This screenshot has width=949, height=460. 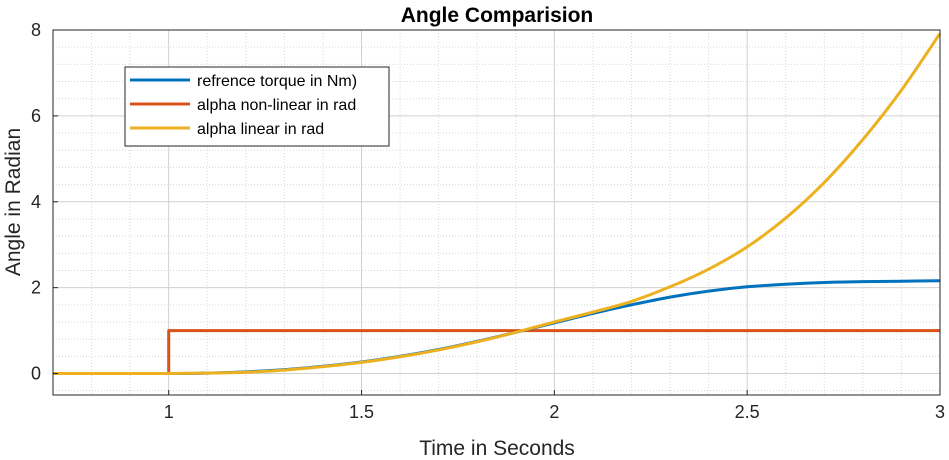 I want to click on legend-entry-reference-torque-label: refrence torque in Nm), so click(x=277, y=81).